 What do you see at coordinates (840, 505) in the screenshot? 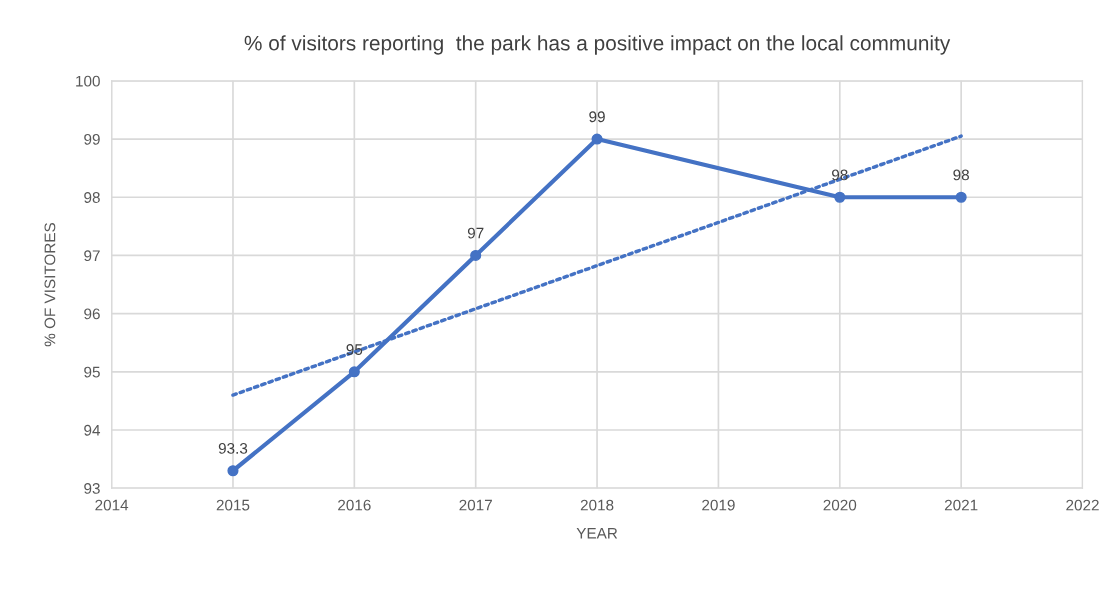
I see `x-tick-label: 2020` at bounding box center [840, 505].